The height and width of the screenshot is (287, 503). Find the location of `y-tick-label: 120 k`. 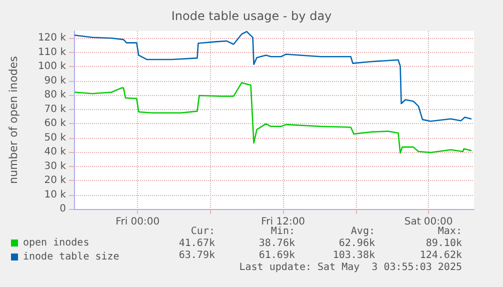

y-tick-label: 120 k is located at coordinates (52, 38).